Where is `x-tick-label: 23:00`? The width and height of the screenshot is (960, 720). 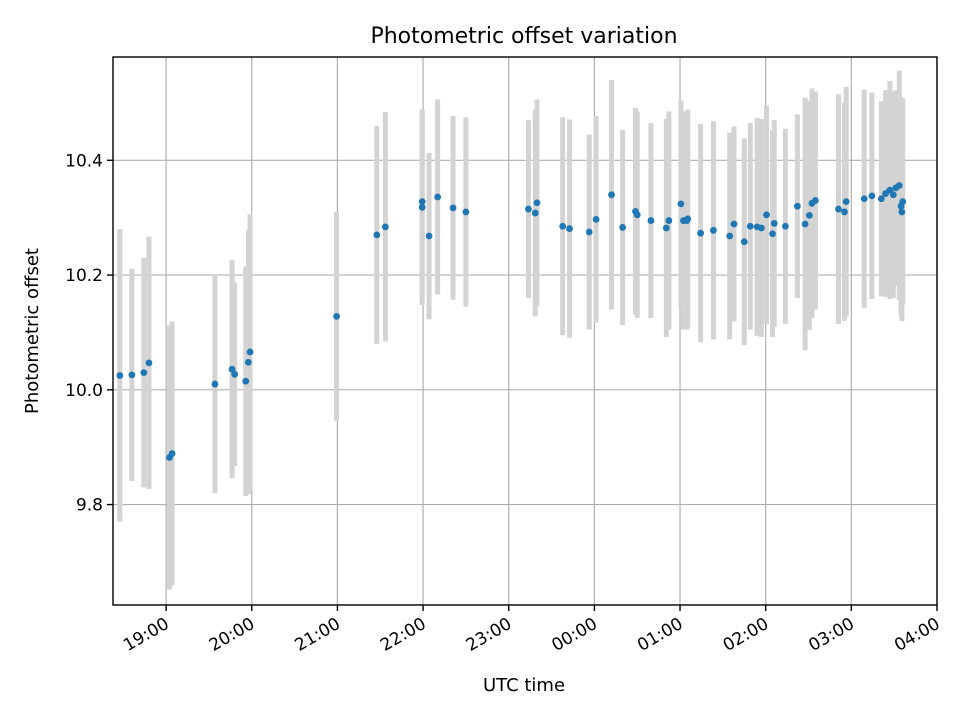 x-tick-label: 23:00 is located at coordinates (489, 635).